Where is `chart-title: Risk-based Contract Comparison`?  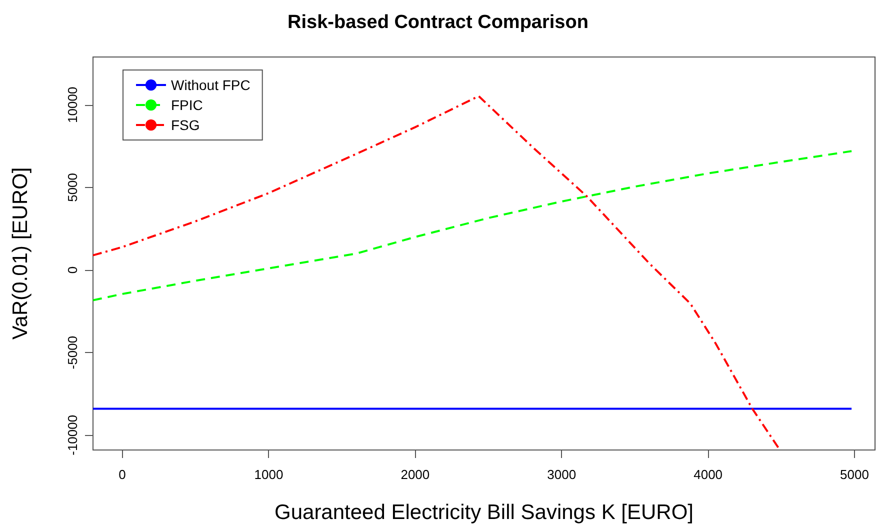
chart-title: Risk-based Contract Comparison is located at coordinates (438, 22).